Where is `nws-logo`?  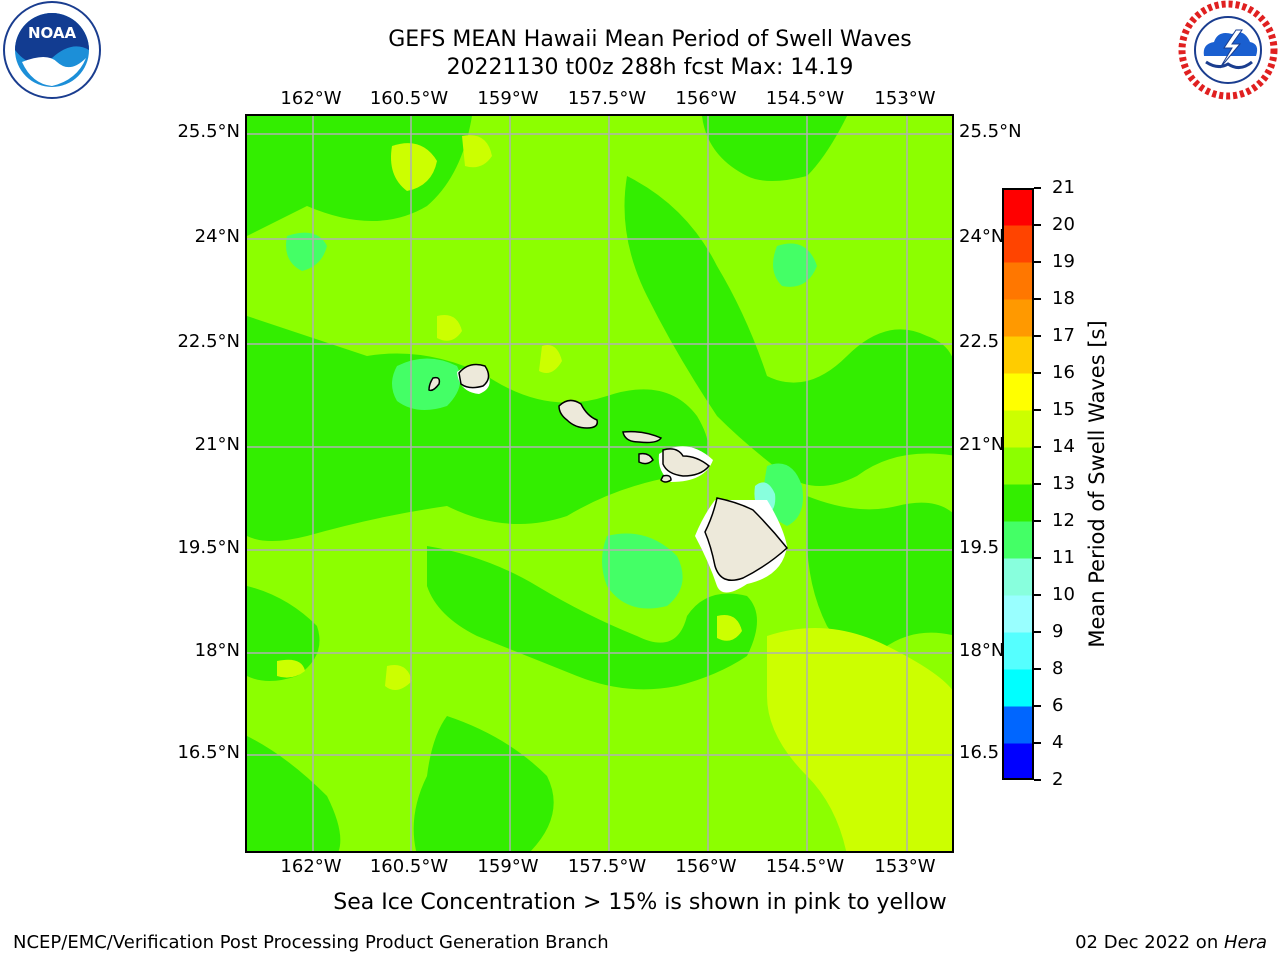
nws-logo is located at coordinates (1228, 50).